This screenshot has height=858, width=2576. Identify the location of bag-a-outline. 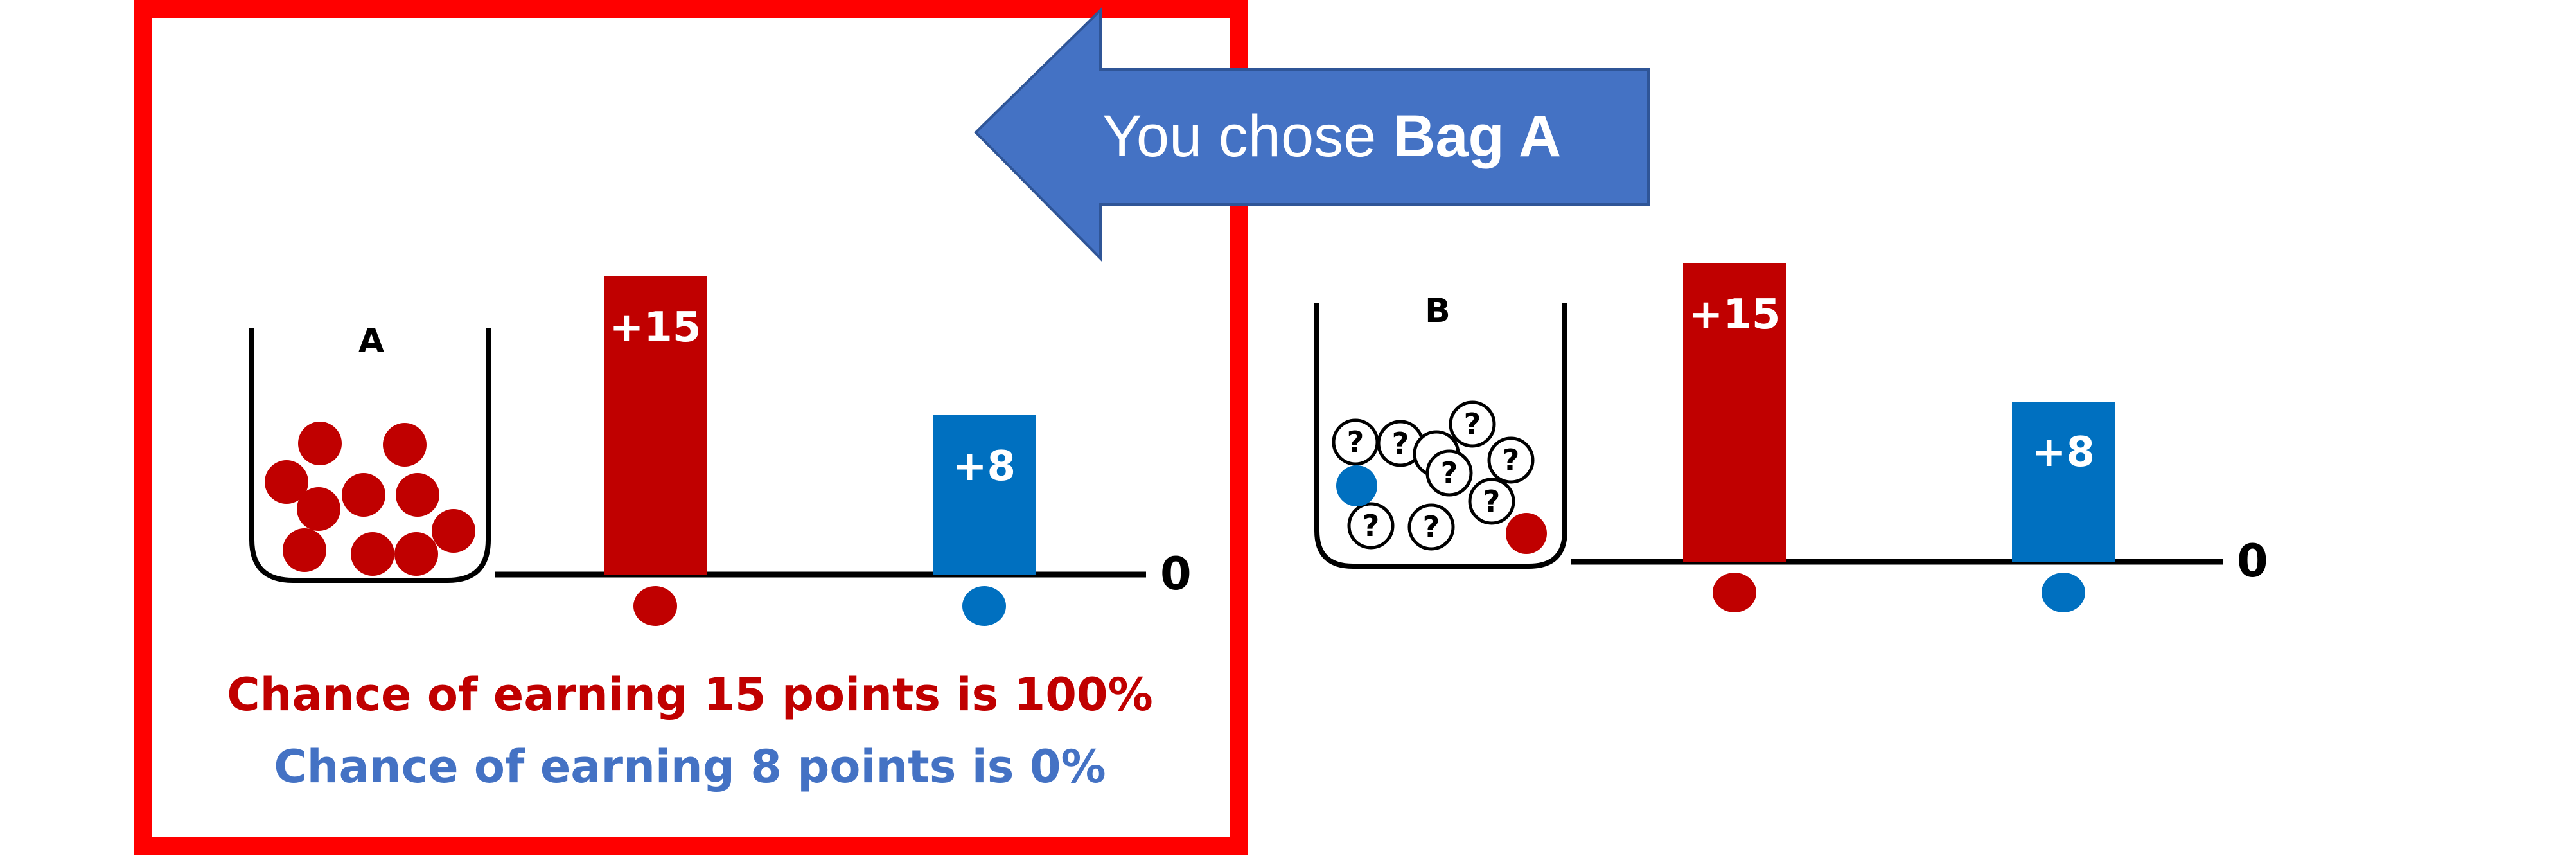
(370, 456).